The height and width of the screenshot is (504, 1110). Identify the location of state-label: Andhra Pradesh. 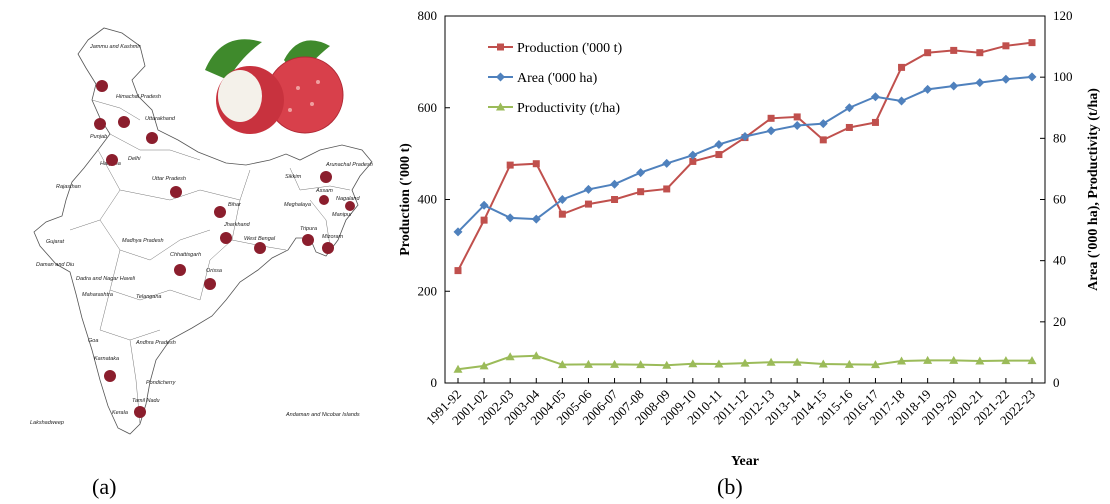
(155, 343).